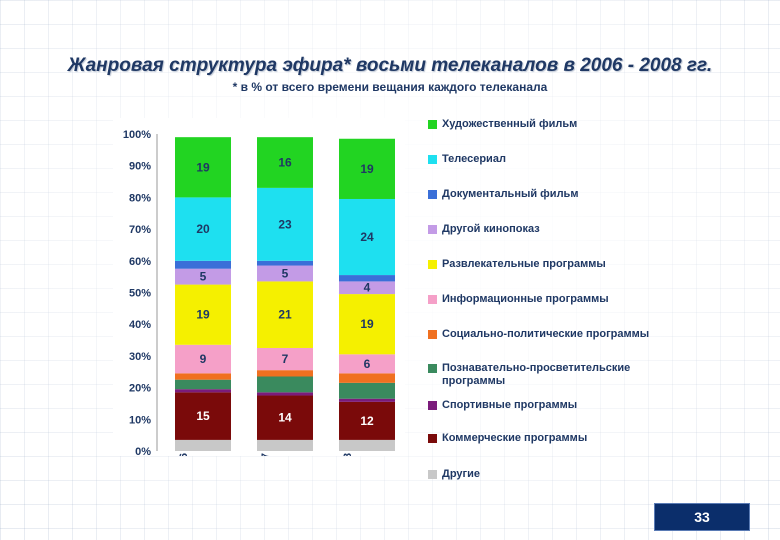 The image size is (780, 540). What do you see at coordinates (140, 262) in the screenshot?
I see `y-tick-label: 60%` at bounding box center [140, 262].